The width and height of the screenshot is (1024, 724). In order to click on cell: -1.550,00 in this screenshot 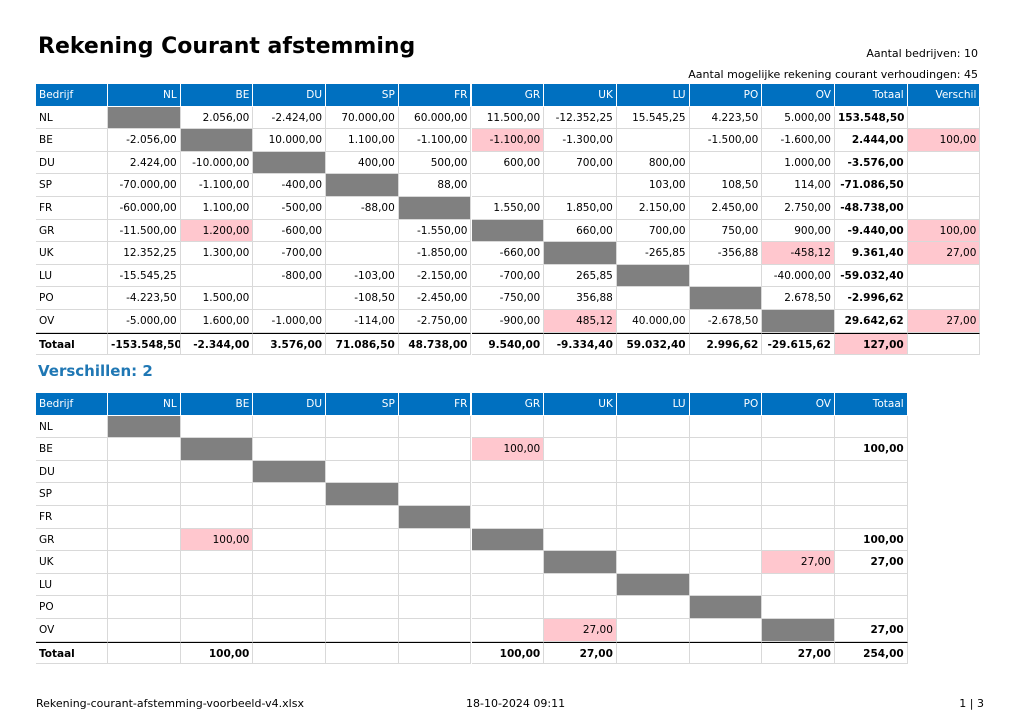, I will do `click(435, 231)`.